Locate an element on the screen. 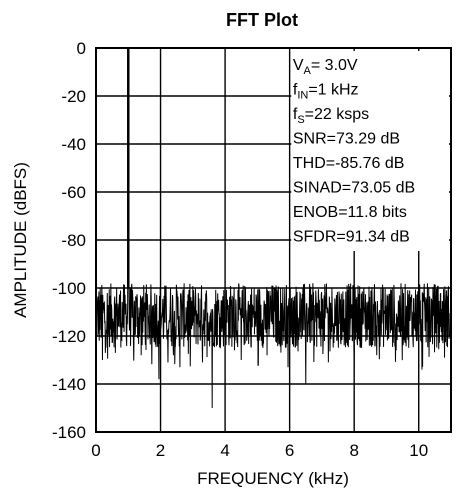  y-tick-label: -60 is located at coordinates (73, 192).